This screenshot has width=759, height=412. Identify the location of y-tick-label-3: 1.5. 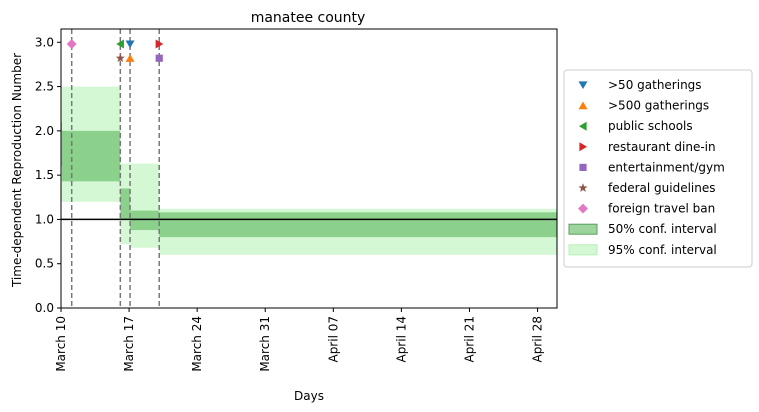
(44, 175).